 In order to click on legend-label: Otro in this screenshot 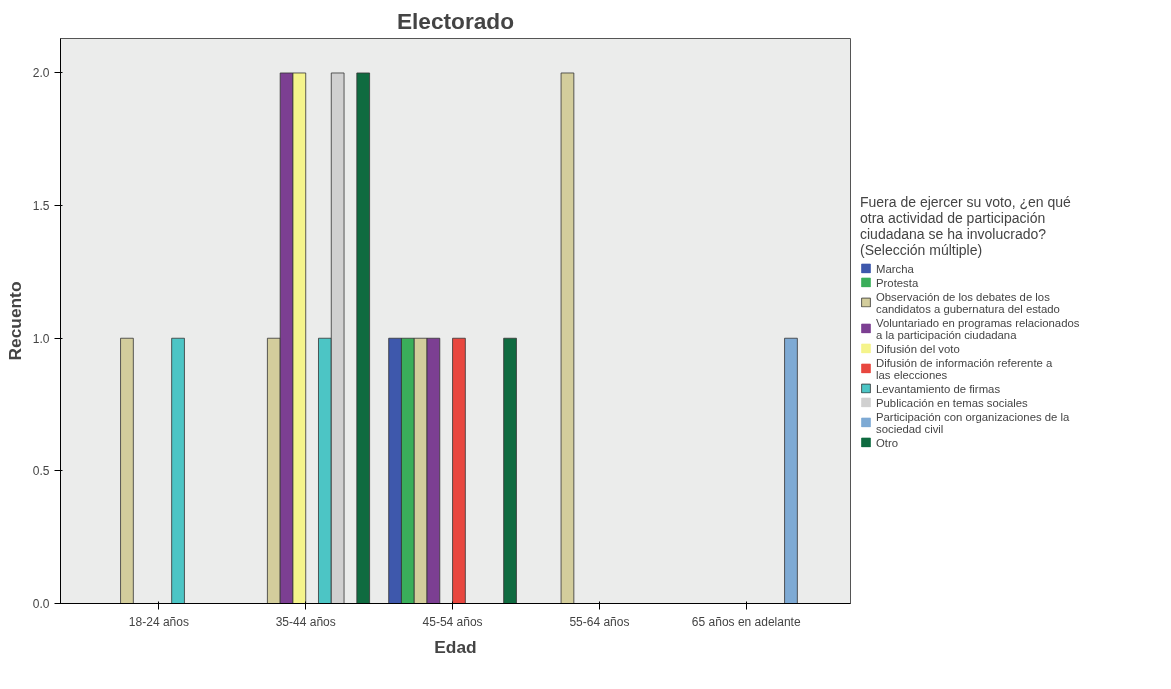, I will do `click(887, 442)`.